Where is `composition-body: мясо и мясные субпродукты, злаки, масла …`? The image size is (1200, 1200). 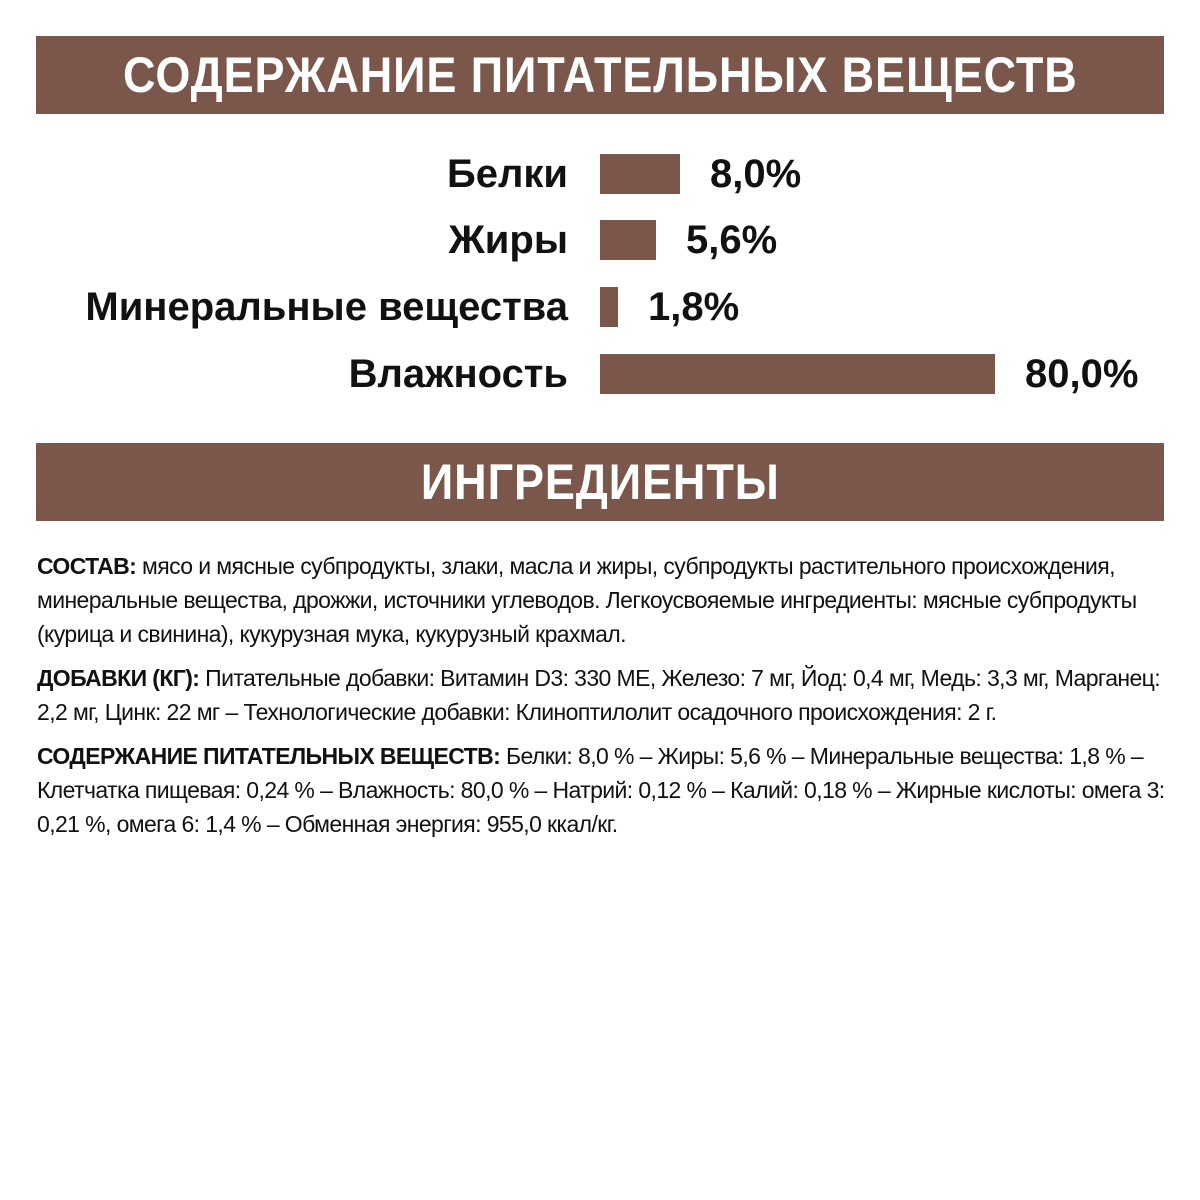 composition-body: мясо и мясные субпродукты, злаки, масла … is located at coordinates (587, 600).